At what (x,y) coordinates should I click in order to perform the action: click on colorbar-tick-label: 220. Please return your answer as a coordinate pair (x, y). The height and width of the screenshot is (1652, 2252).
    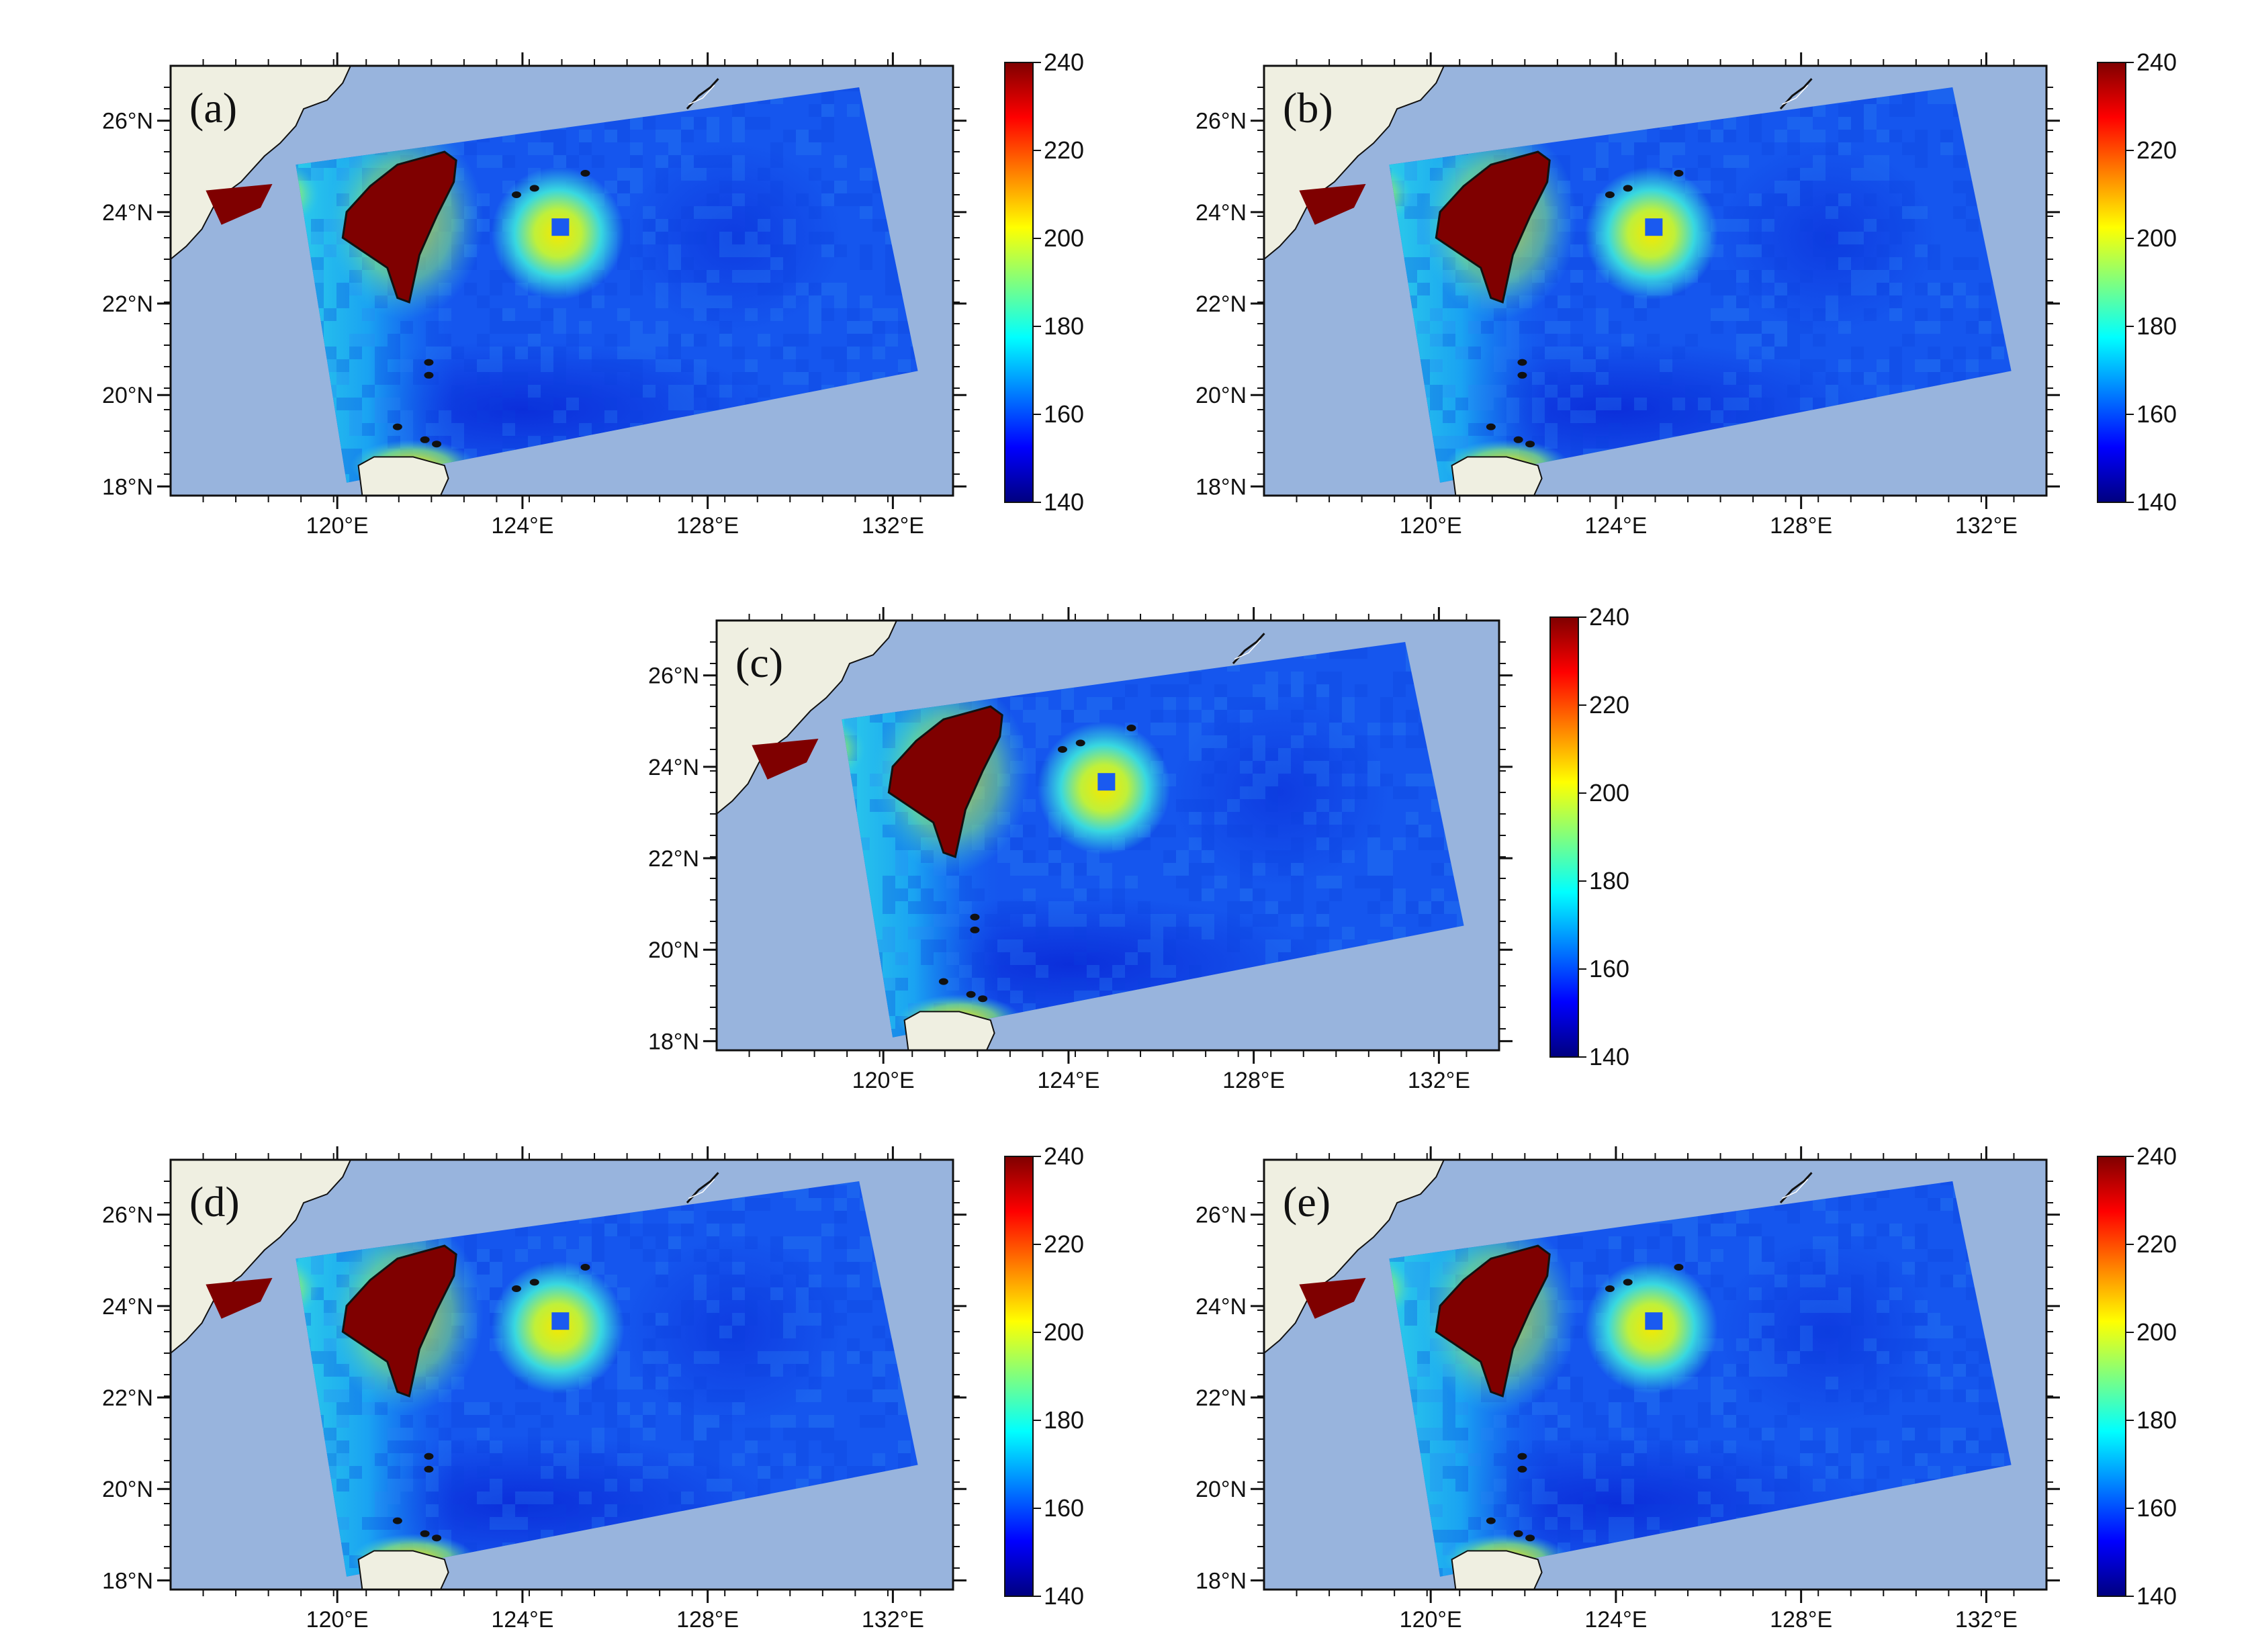
    Looking at the image, I should click on (2157, 150).